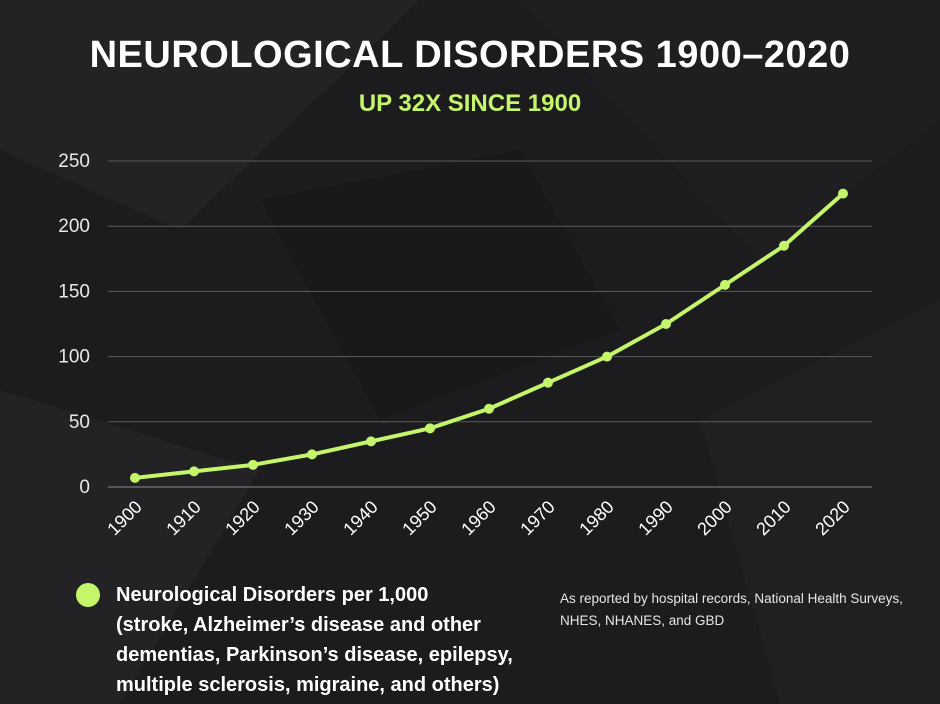 This screenshot has height=704, width=940. What do you see at coordinates (242, 518) in the screenshot?
I see `x-tick-label: 1920` at bounding box center [242, 518].